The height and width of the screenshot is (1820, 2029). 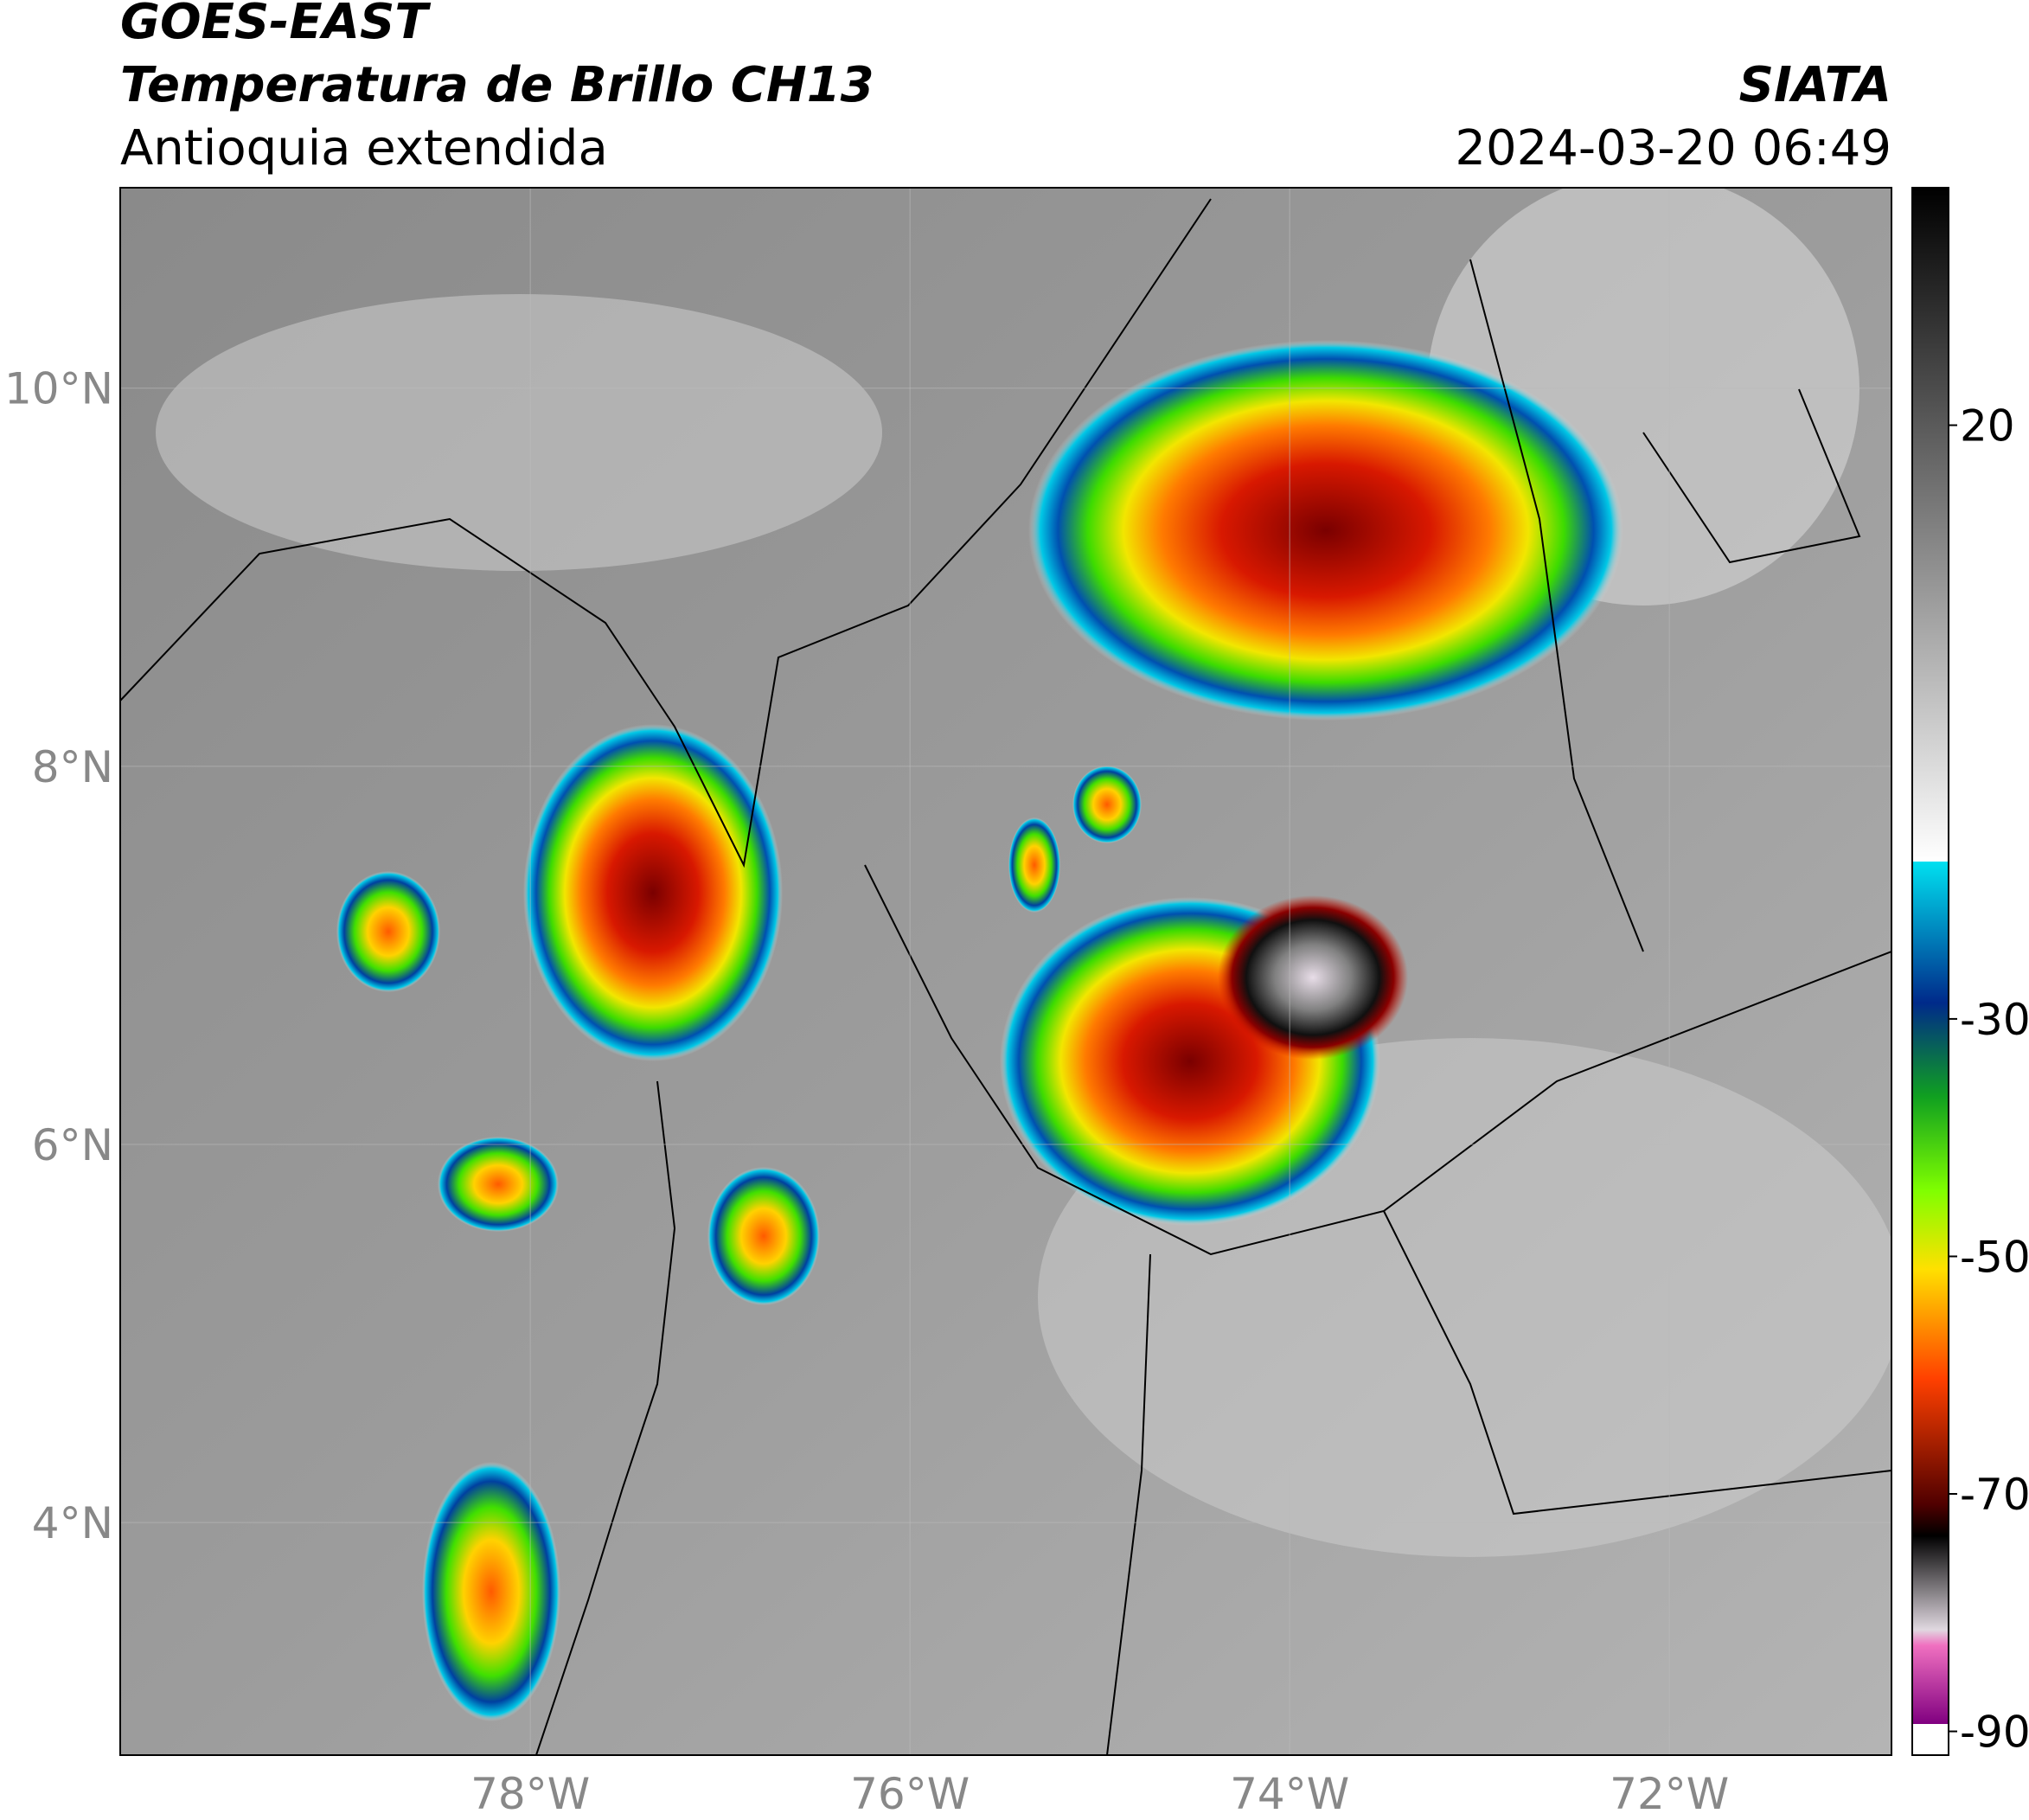 I want to click on colorbar, so click(x=1930, y=971).